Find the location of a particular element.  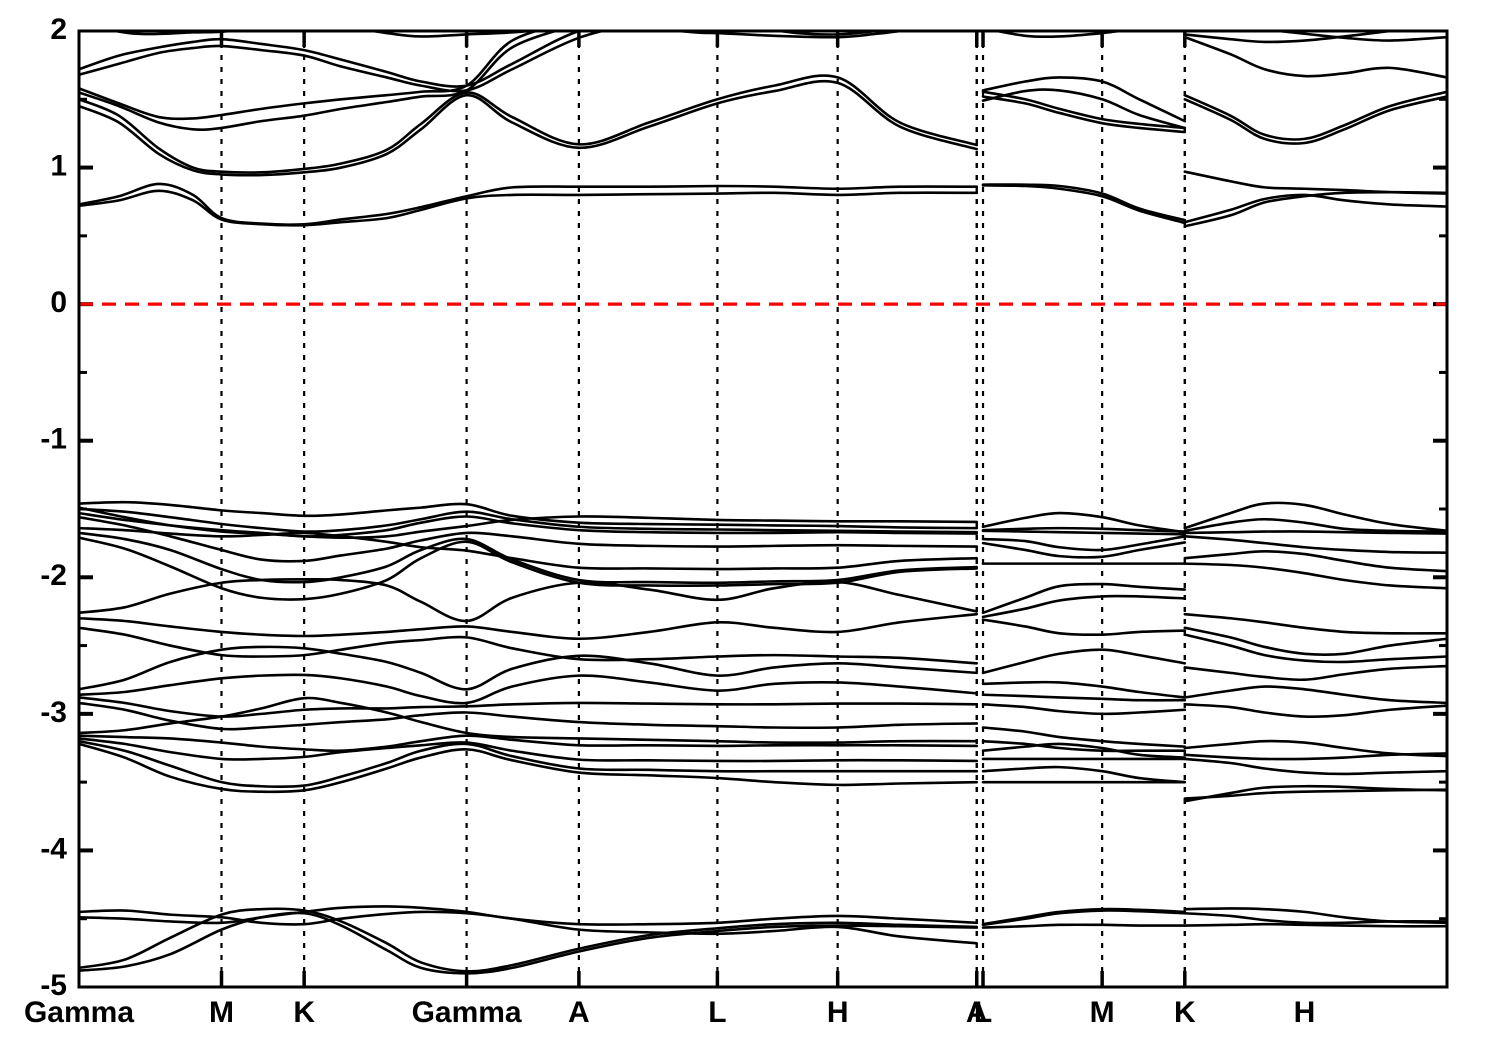

y-tick-label: 0 is located at coordinates (58, 302).